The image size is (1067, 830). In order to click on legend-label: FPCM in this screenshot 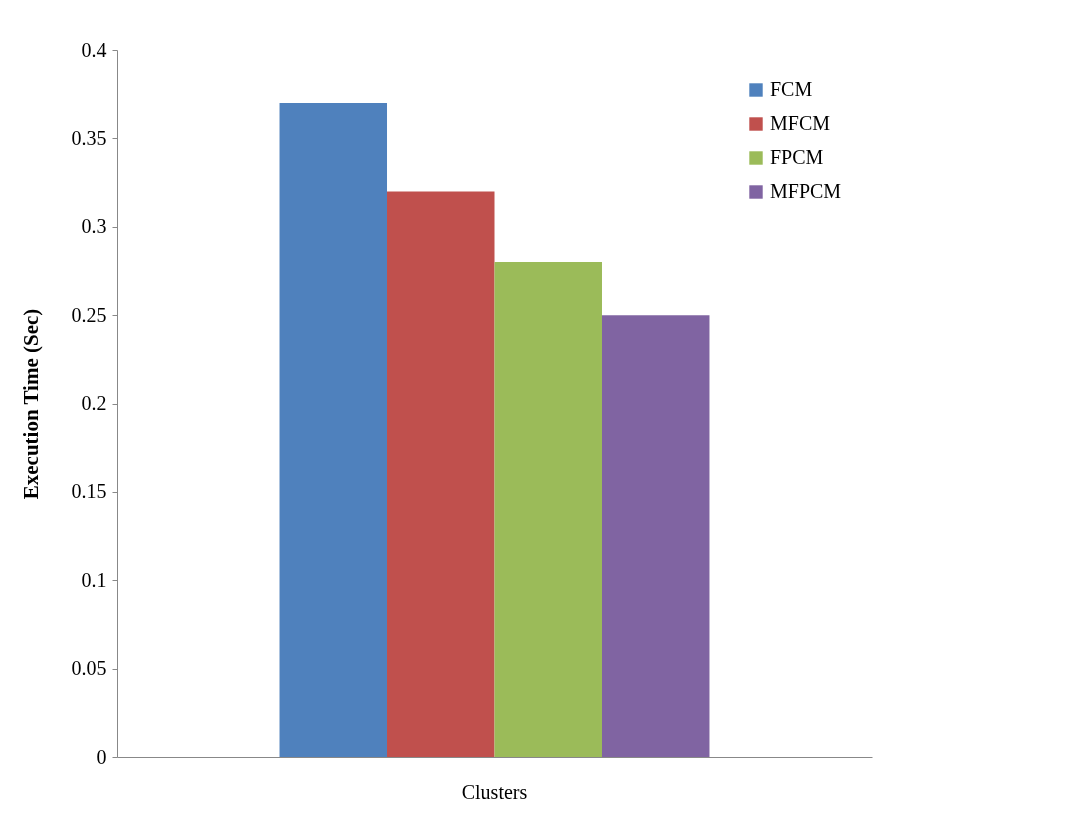, I will do `click(797, 157)`.